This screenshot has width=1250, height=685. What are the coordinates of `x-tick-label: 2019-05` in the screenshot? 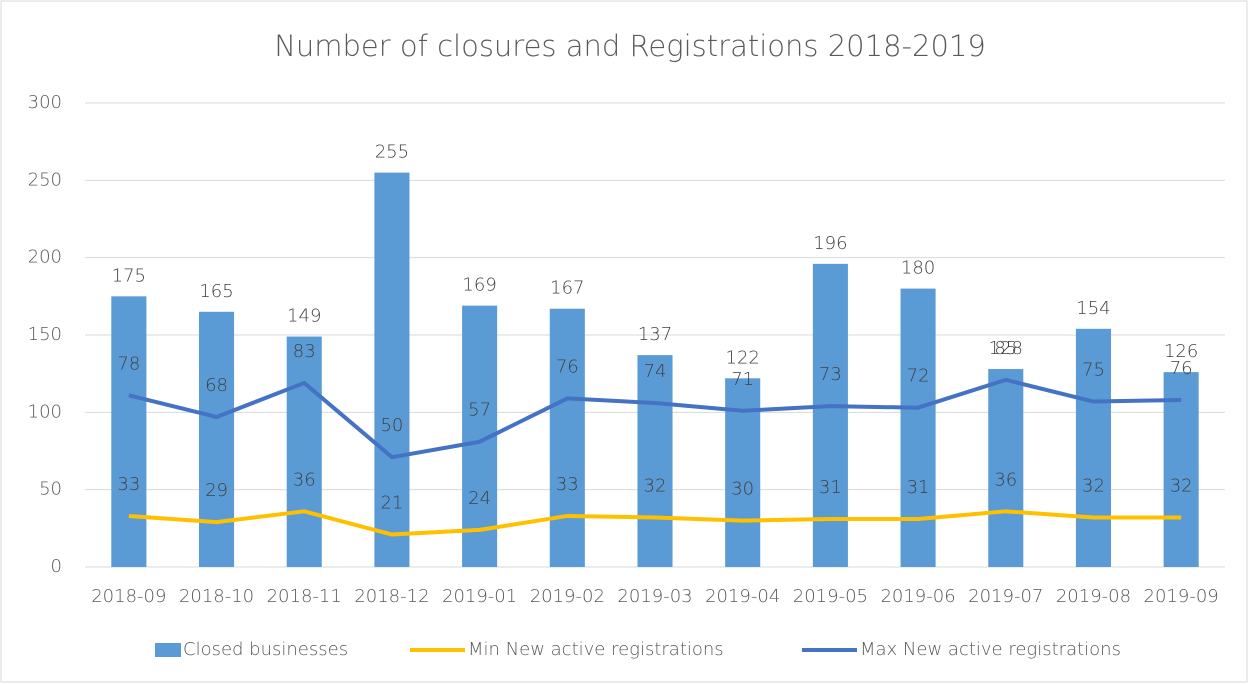 It's located at (830, 596).